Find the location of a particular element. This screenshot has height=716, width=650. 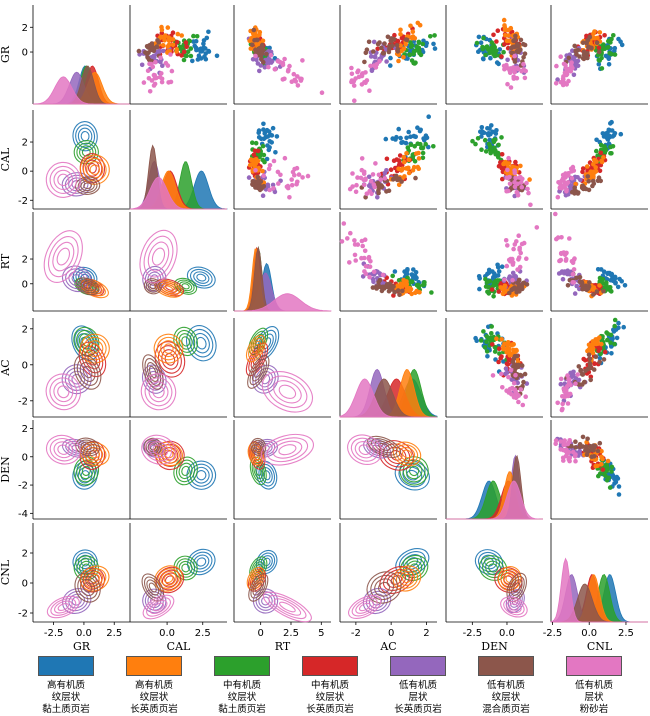

x-tick-label: 2 is located at coordinates (426, 633).